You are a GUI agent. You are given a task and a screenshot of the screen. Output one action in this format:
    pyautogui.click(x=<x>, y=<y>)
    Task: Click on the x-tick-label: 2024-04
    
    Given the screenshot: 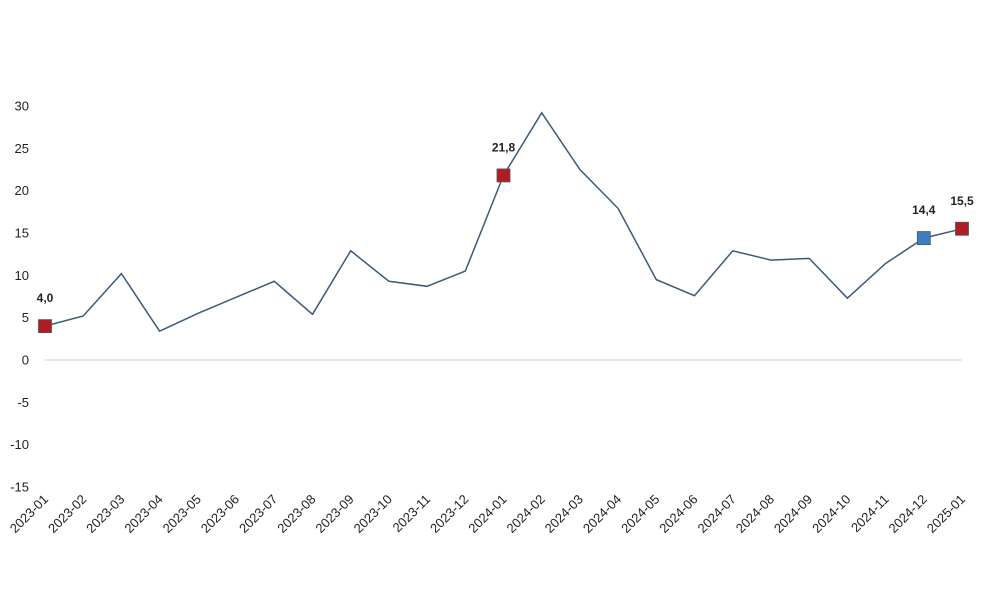 What is the action you would take?
    pyautogui.click(x=602, y=514)
    